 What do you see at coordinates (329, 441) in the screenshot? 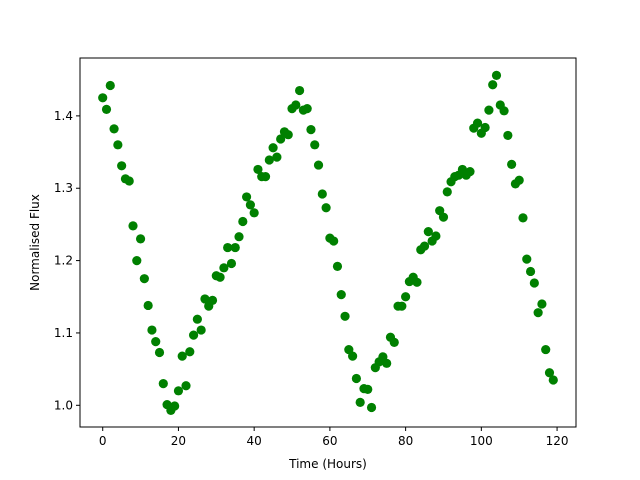
I see `x-tick-label: 60` at bounding box center [329, 441].